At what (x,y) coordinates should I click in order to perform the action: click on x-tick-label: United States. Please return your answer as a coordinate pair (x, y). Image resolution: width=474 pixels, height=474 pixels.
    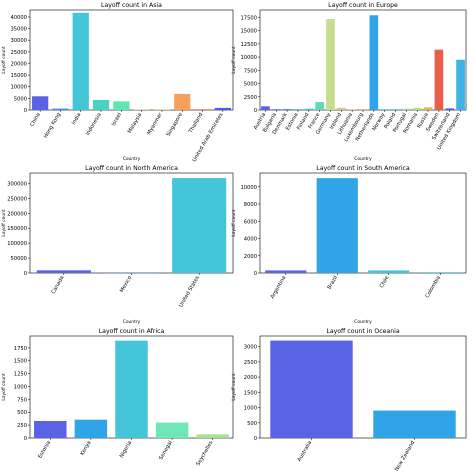
    Looking at the image, I should click on (189, 292).